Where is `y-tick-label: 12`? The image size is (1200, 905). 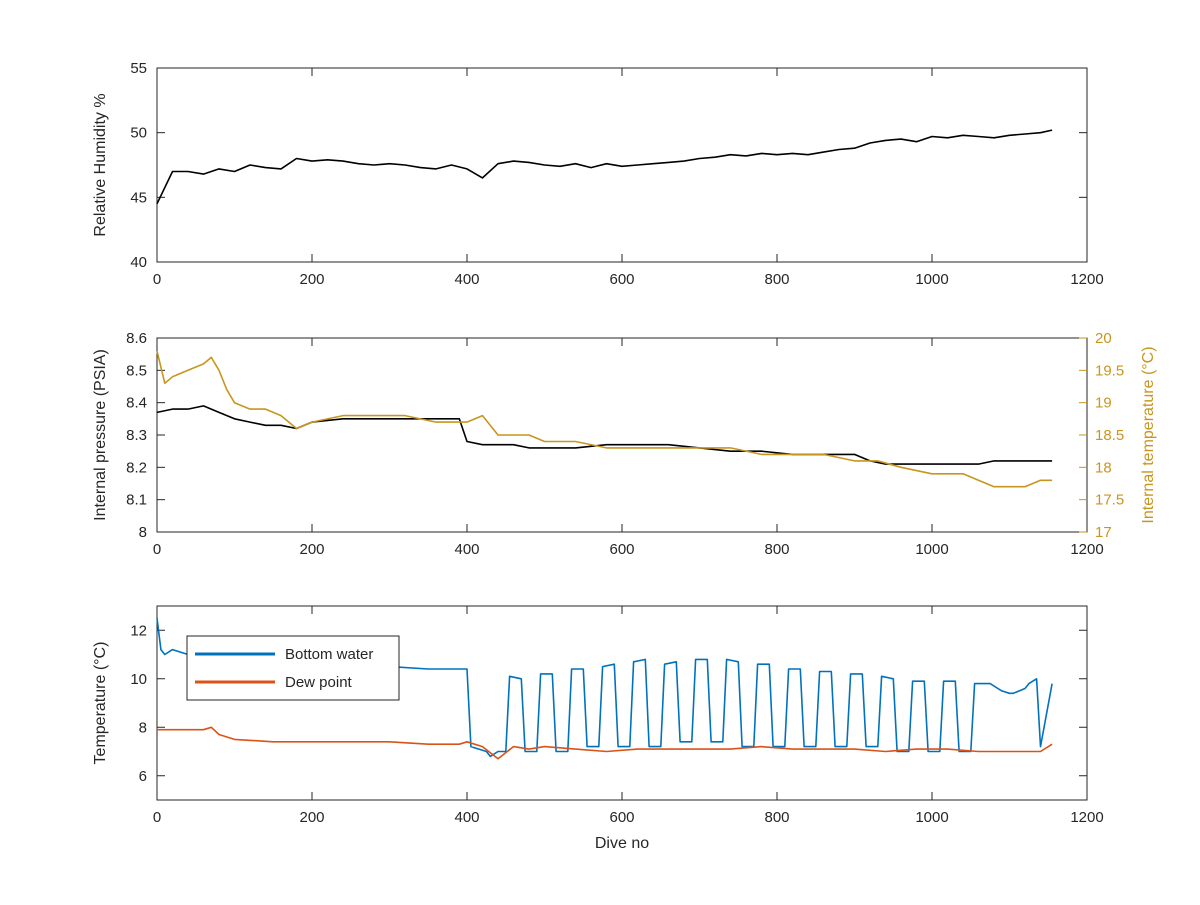 y-tick-label: 12 is located at coordinates (138, 630).